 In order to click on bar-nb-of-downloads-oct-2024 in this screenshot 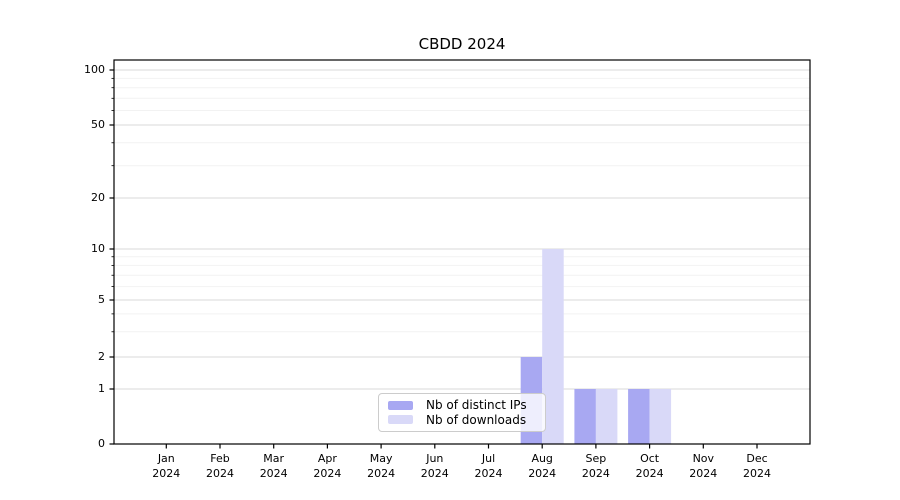, I will do `click(660, 416)`.